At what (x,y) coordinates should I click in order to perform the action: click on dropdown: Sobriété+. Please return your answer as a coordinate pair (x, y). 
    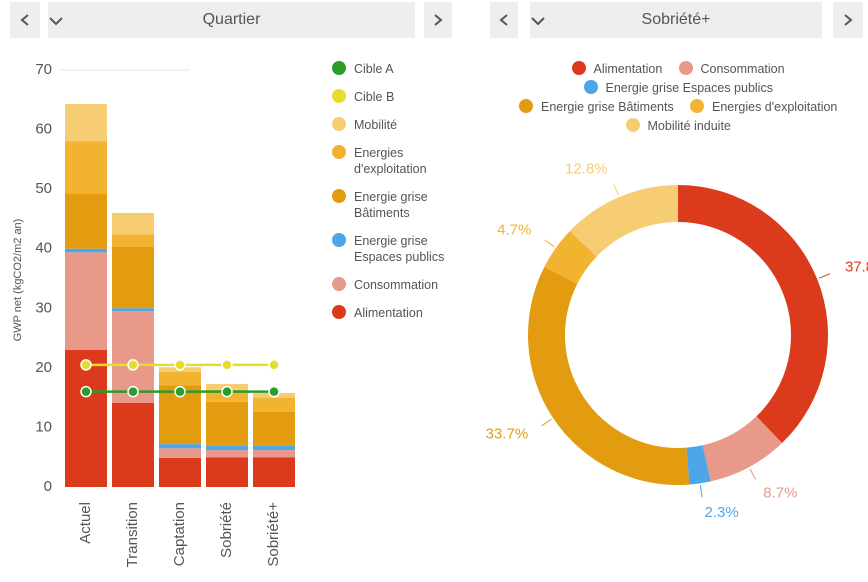
    Looking at the image, I should click on (676, 20).